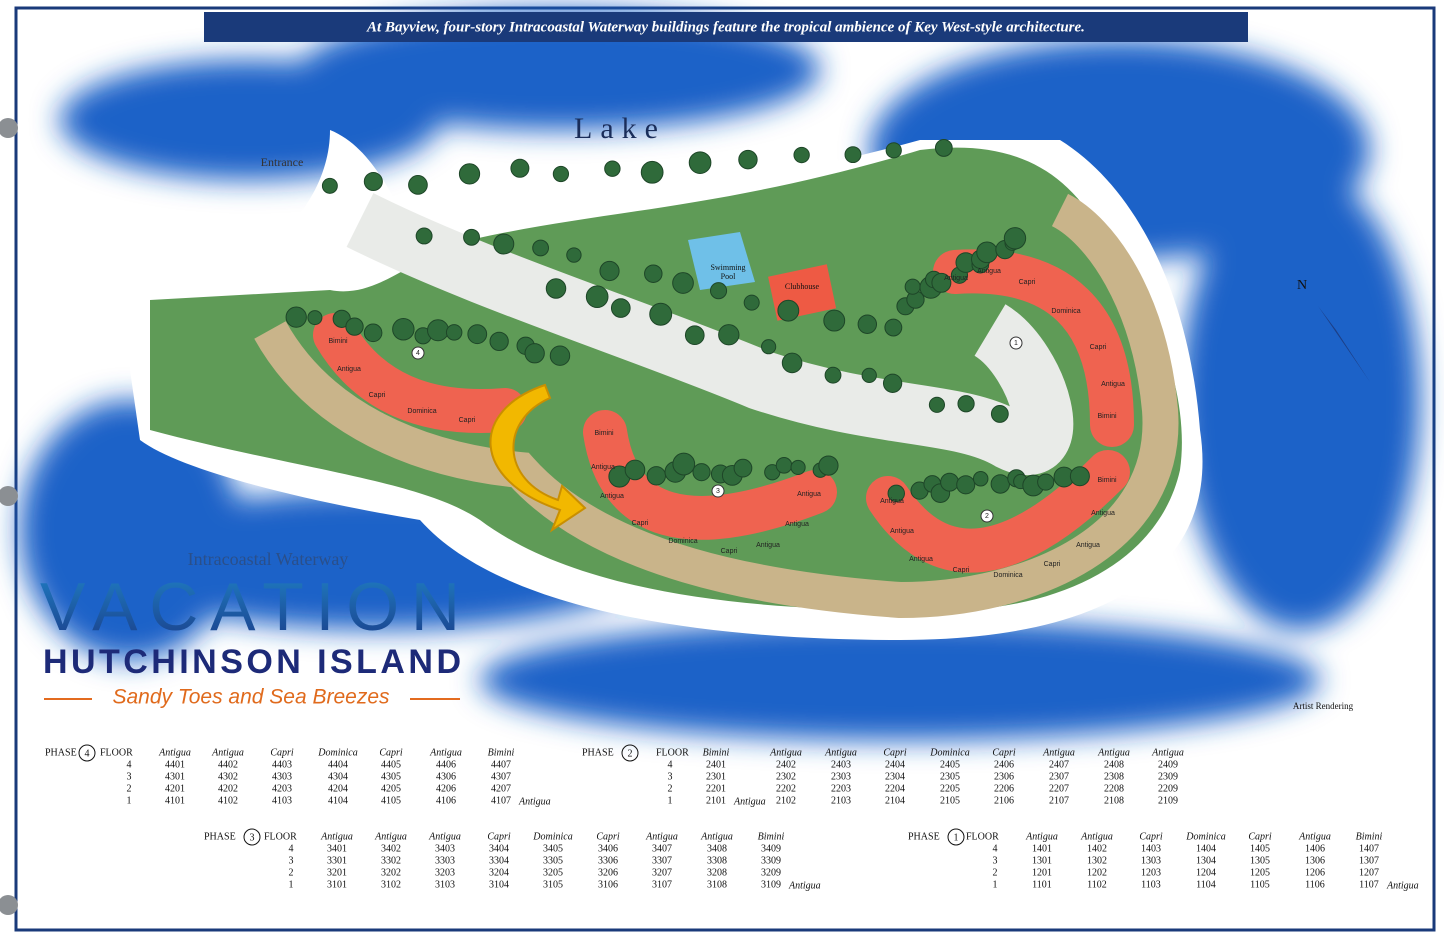  What do you see at coordinates (786, 788) in the screenshot?
I see `unit-number: 2202` at bounding box center [786, 788].